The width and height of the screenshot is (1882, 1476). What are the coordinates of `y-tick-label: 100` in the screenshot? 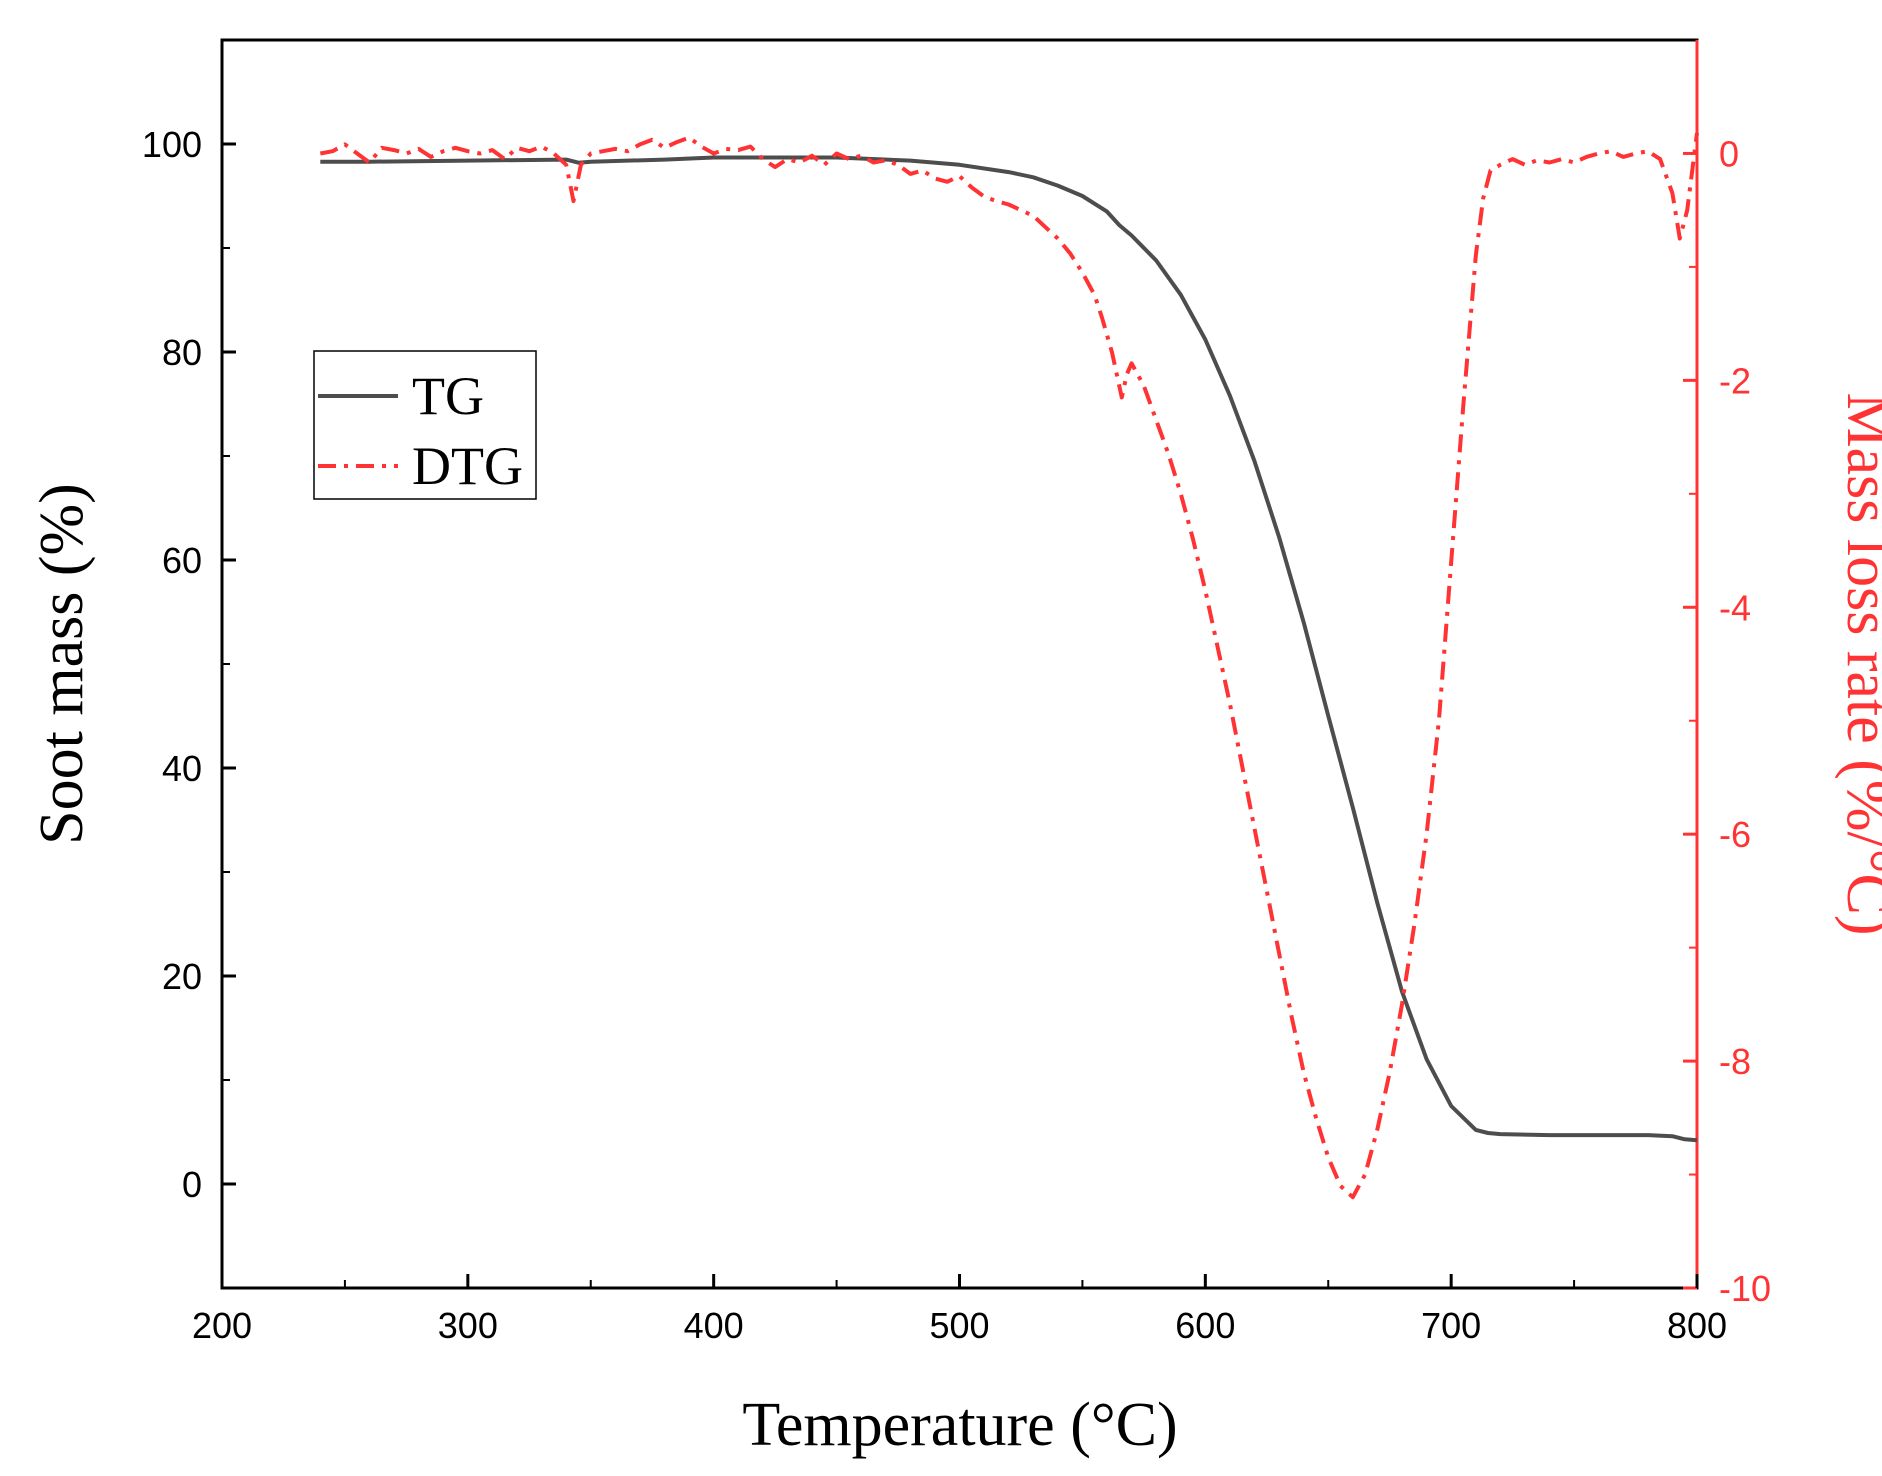 It's located at (172, 144).